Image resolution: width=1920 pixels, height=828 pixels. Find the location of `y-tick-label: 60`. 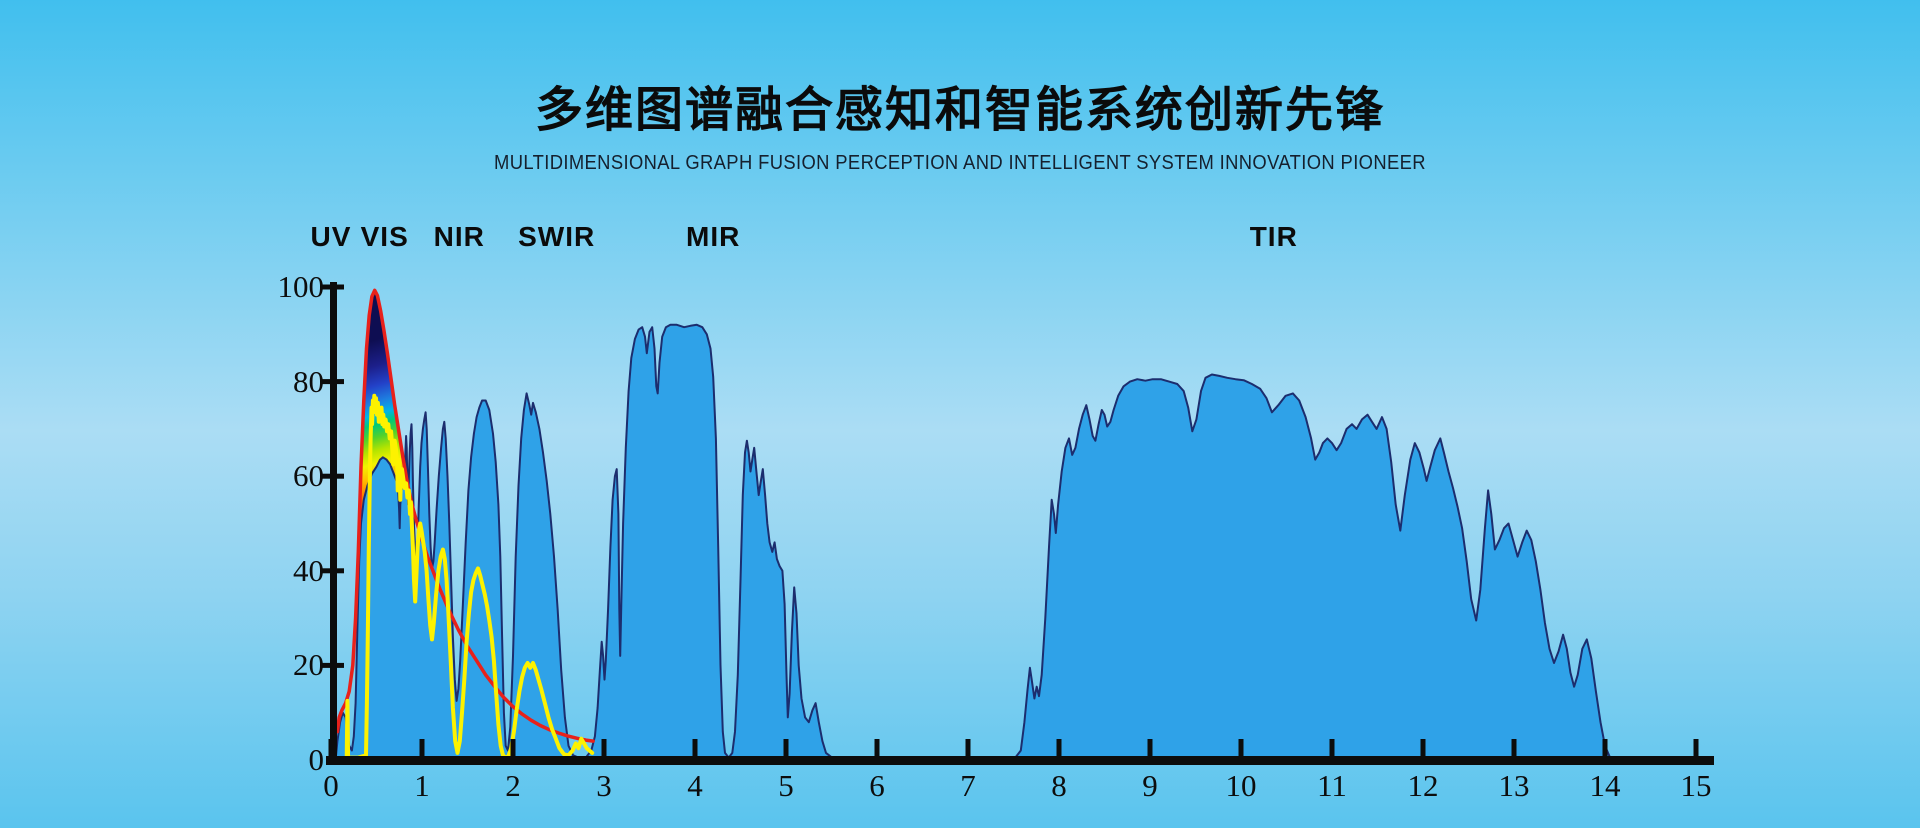

y-tick-label: 60 is located at coordinates (308, 476).